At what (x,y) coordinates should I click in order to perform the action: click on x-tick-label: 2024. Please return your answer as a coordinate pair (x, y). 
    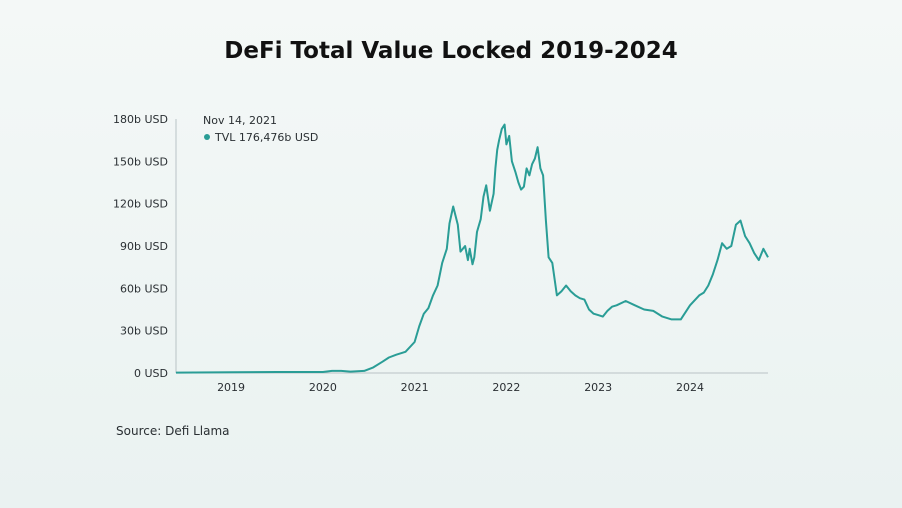
    Looking at the image, I should click on (690, 387).